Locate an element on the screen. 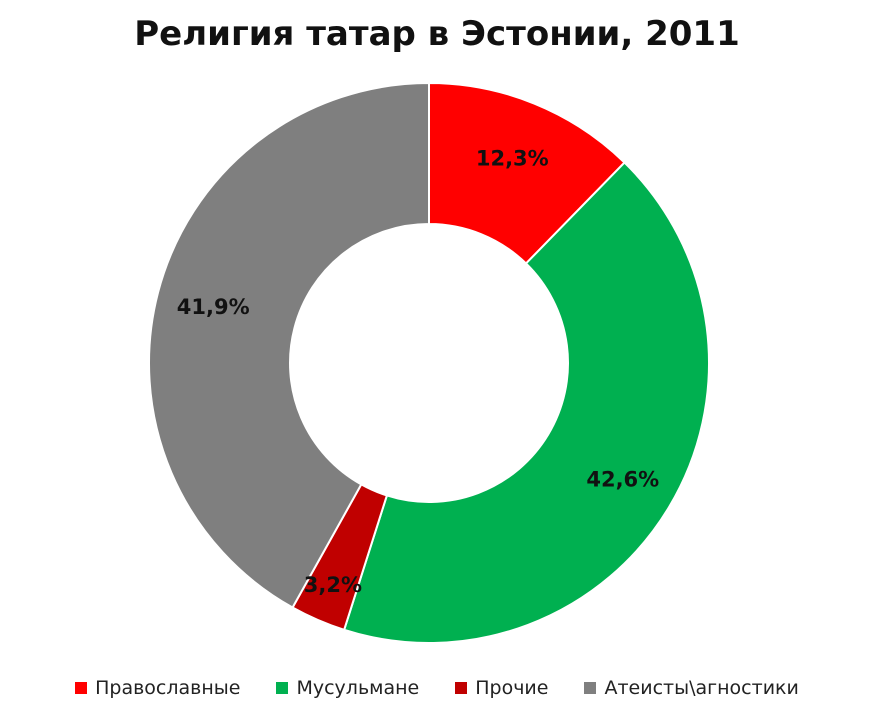 The image size is (874, 724). legend-label: Православные is located at coordinates (168, 688).